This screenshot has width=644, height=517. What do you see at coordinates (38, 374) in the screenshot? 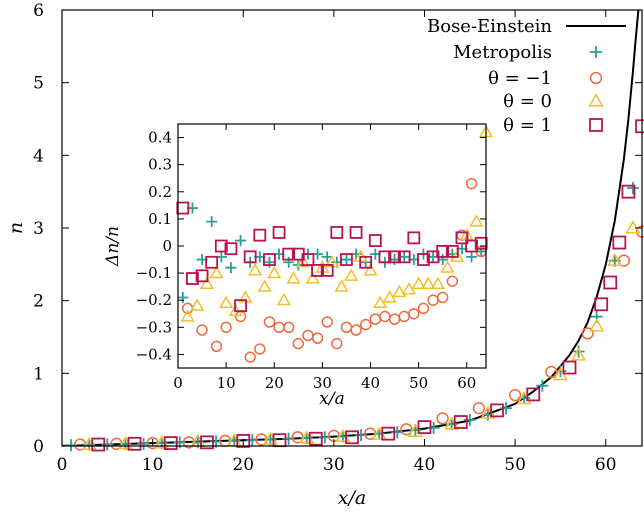
I see `main-y-tick-label: 1` at bounding box center [38, 374].